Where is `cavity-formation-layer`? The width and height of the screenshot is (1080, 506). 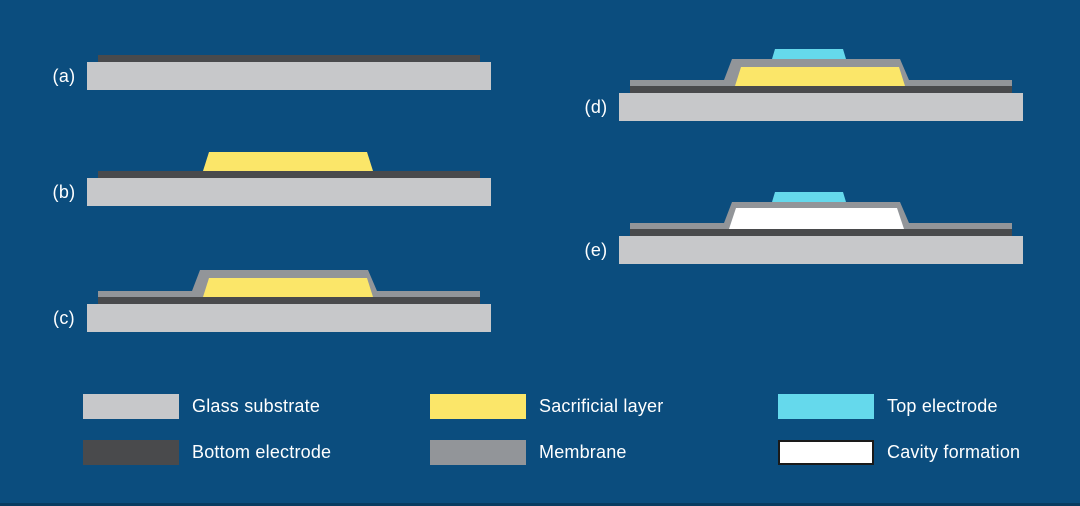 cavity-formation-layer is located at coordinates (816, 218).